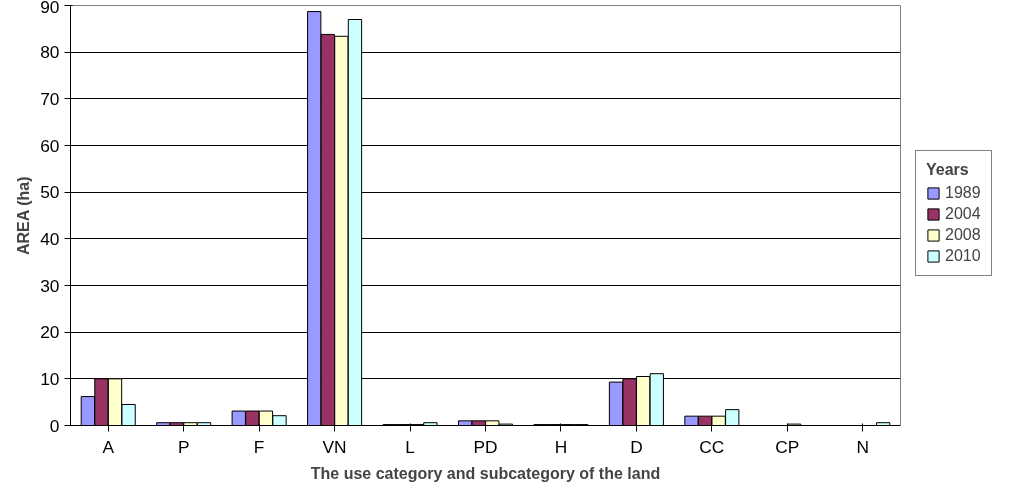  I want to click on legend-label: 1989, so click(963, 193).